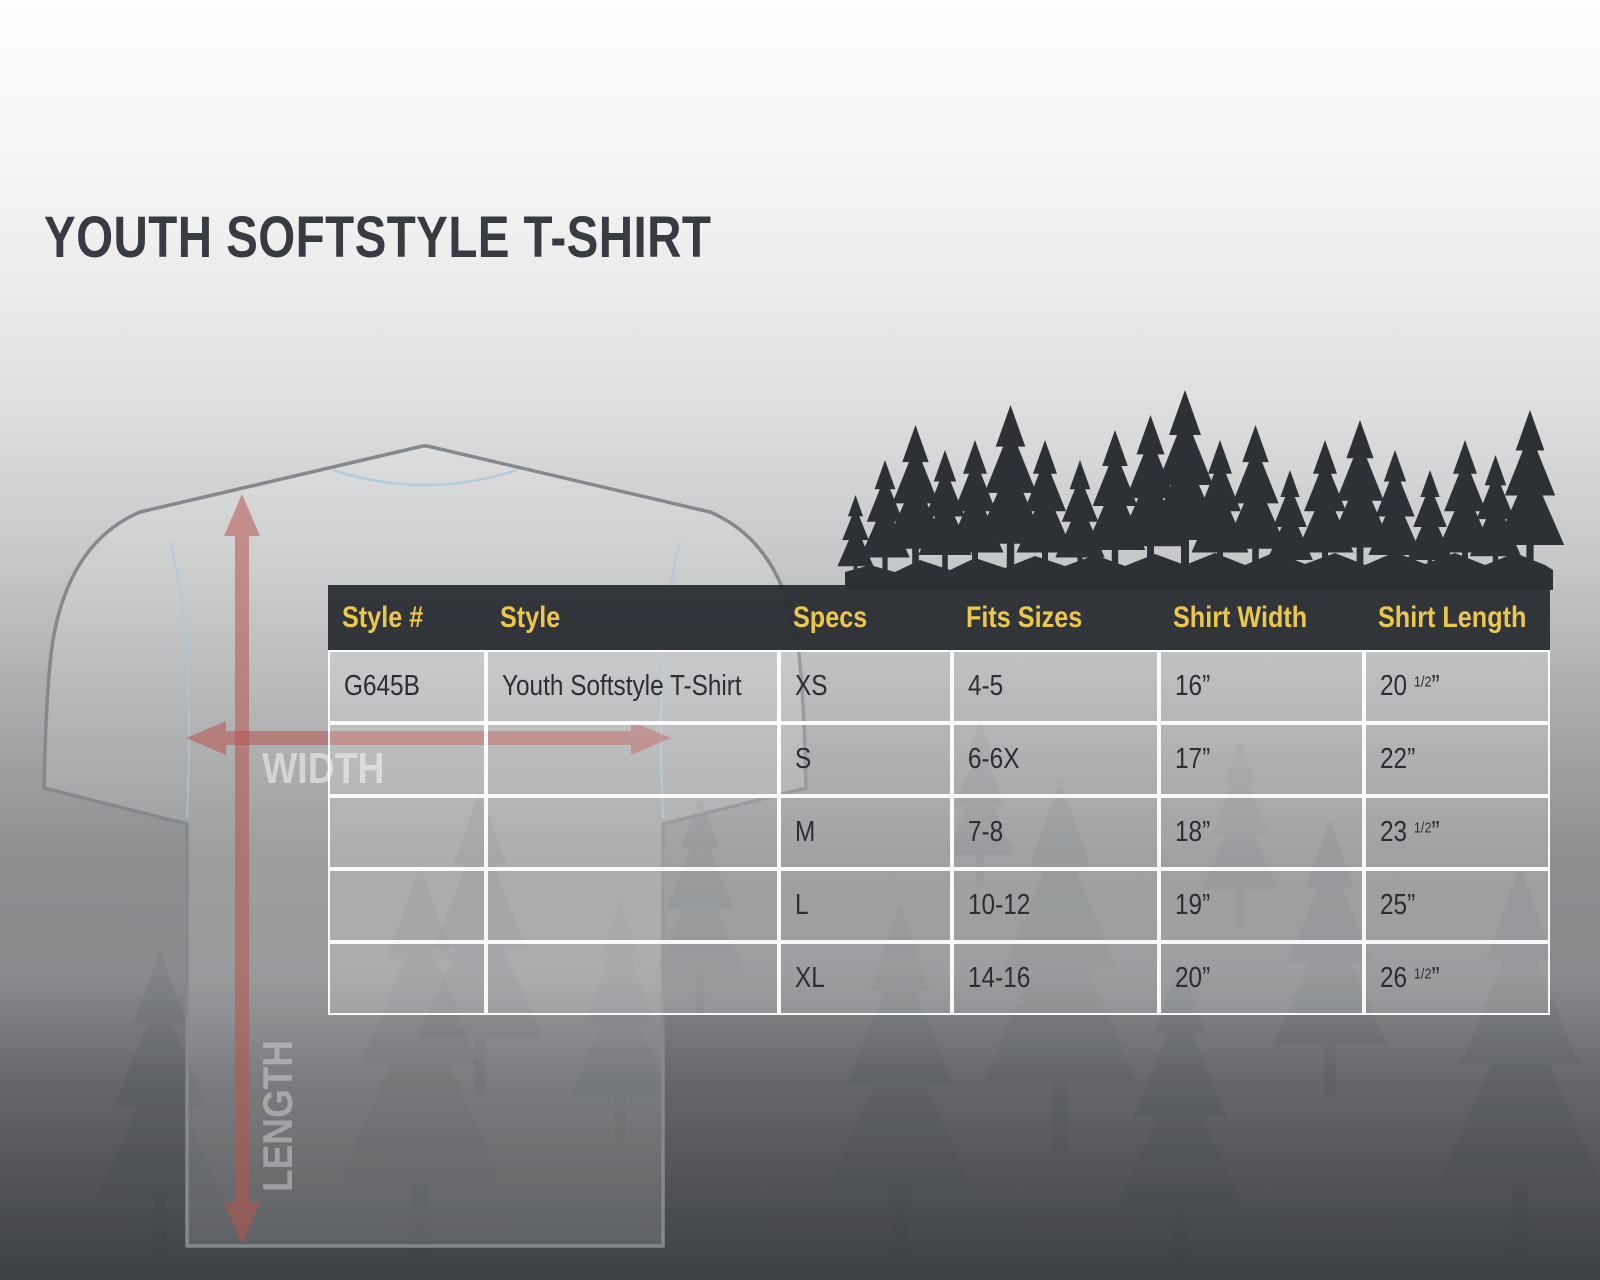 This screenshot has width=1600, height=1280. Describe the element at coordinates (407, 617) in the screenshot. I see `header-style-number: Style #` at that location.